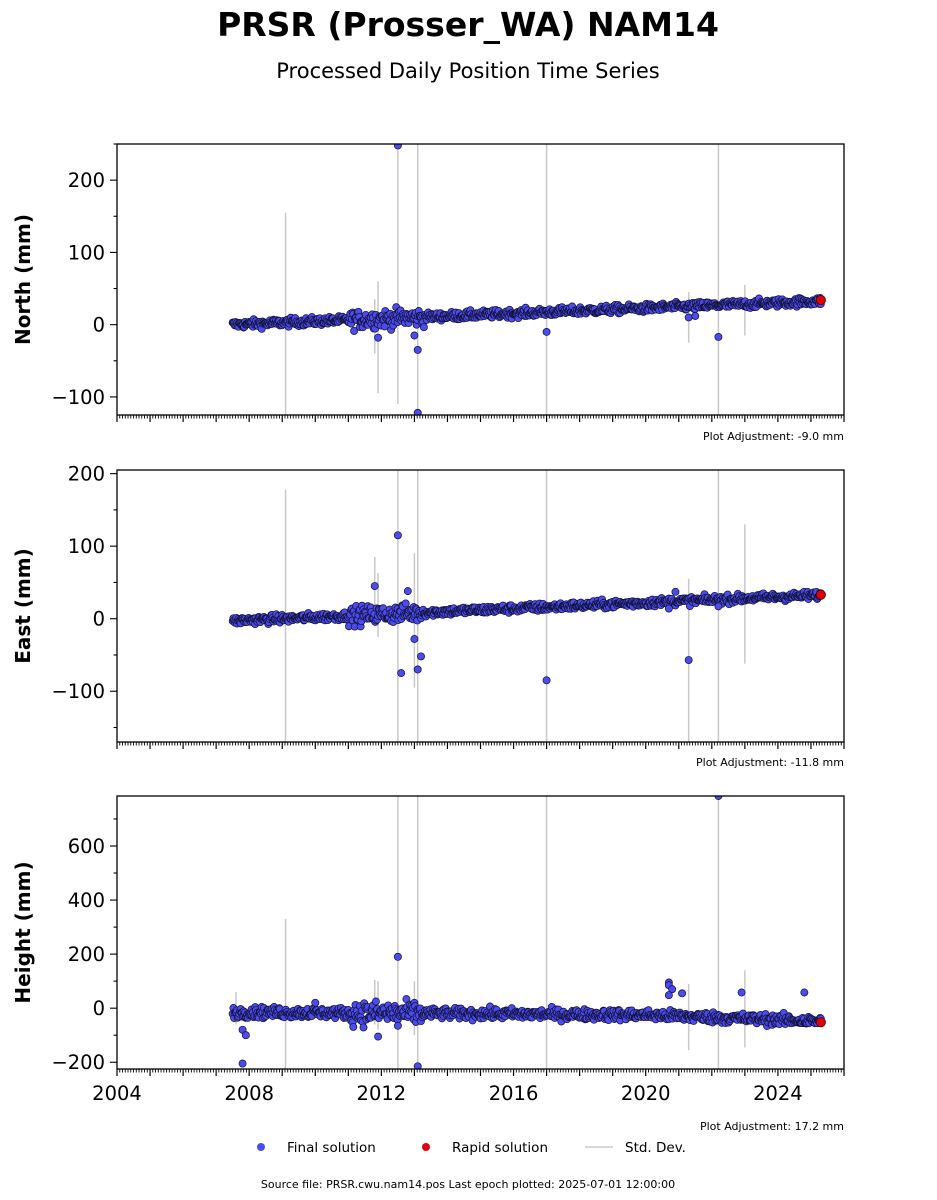 Image resolution: width=937 pixels, height=1200 pixels. I want to click on legend-final-marker, so click(261, 1147).